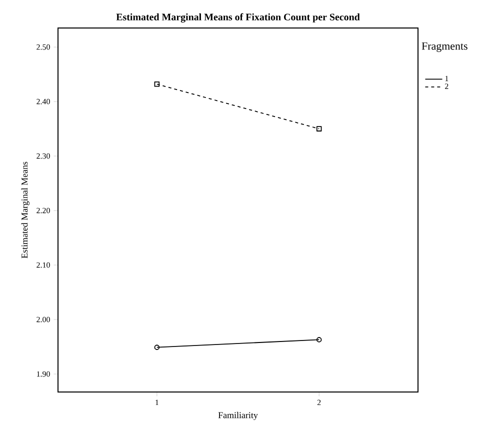 The height and width of the screenshot is (428, 487). I want to click on x-axis-title: Familiarity, so click(238, 416).